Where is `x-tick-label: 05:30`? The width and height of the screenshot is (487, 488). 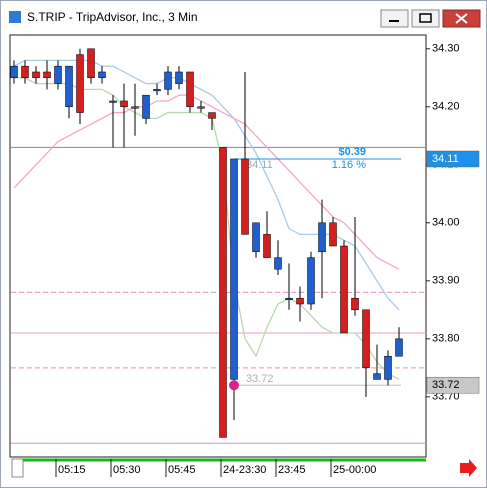
x-tick-label: 05:30 is located at coordinates (127, 470).